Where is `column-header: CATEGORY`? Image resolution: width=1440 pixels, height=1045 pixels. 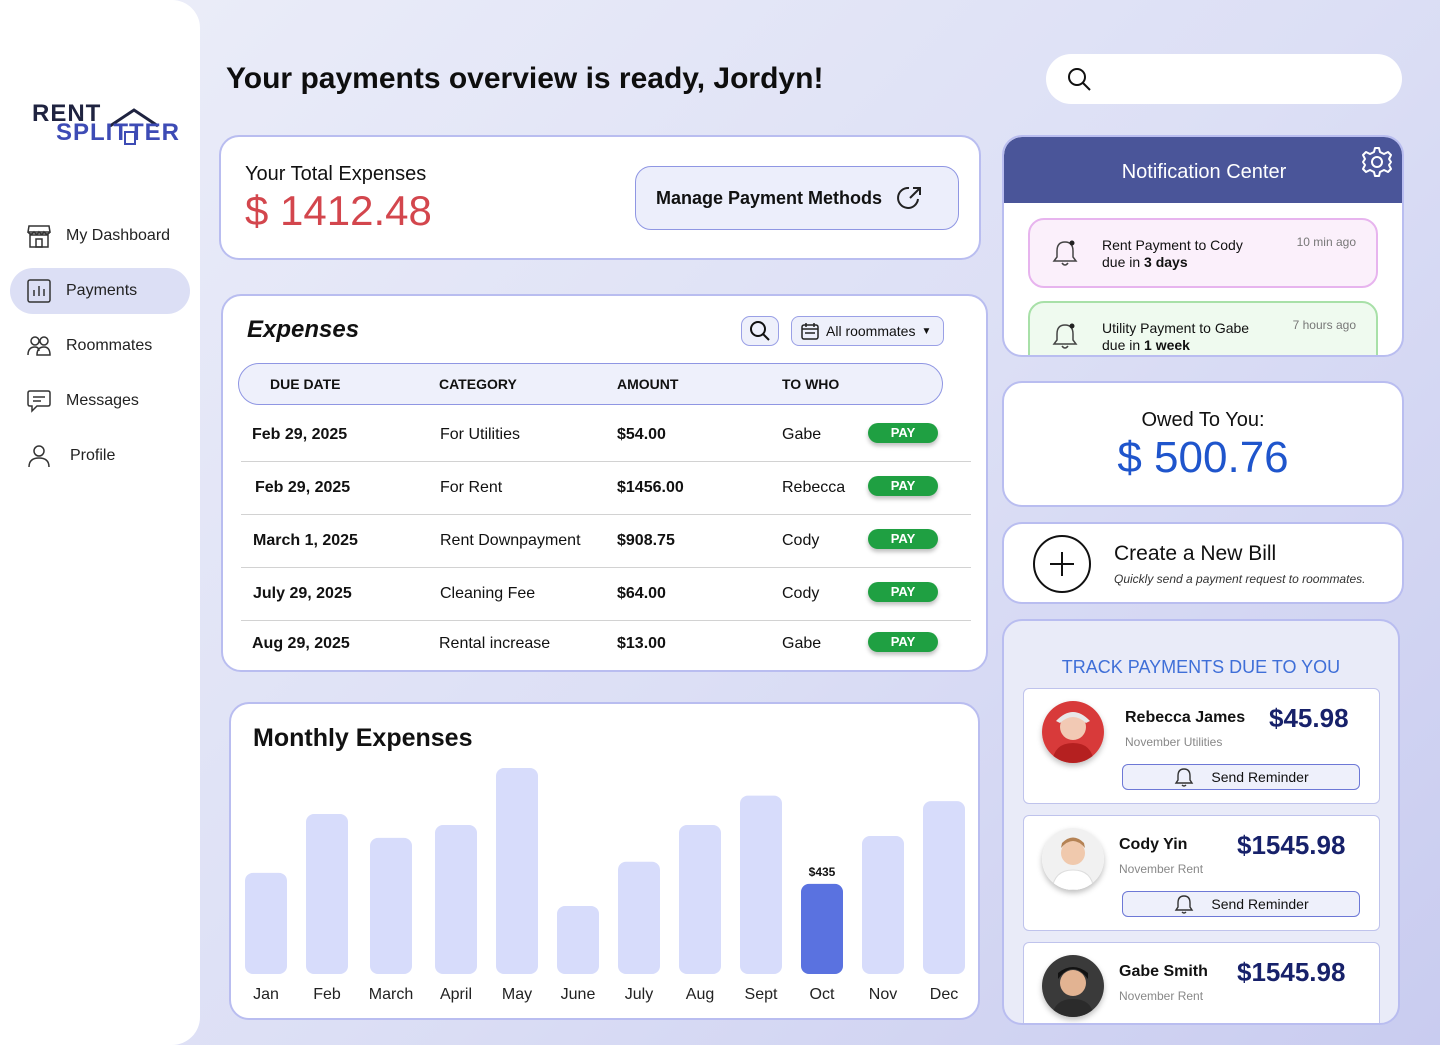 column-header: CATEGORY is located at coordinates (478, 384).